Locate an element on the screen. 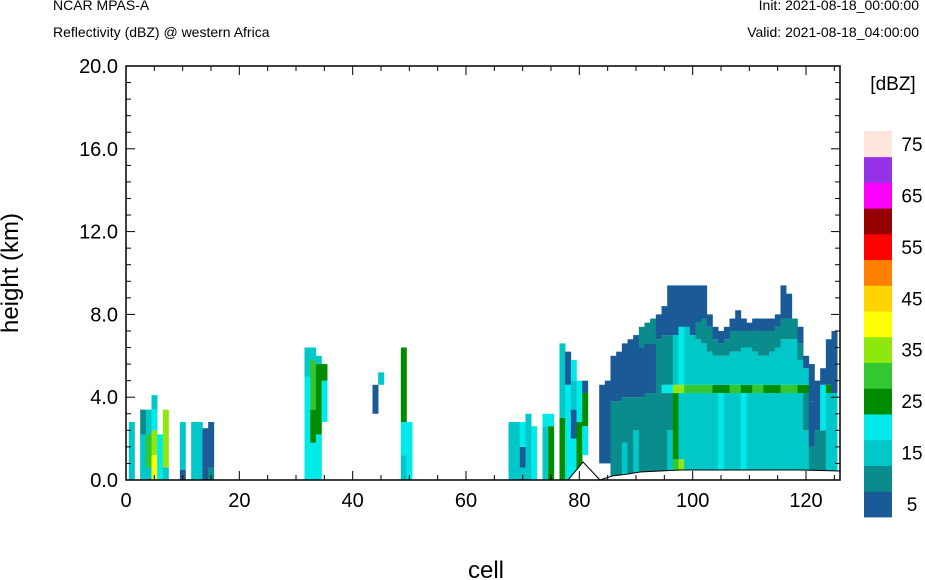 The height and width of the screenshot is (580, 925). y-axis-title: height (km) is located at coordinates (12, 273).